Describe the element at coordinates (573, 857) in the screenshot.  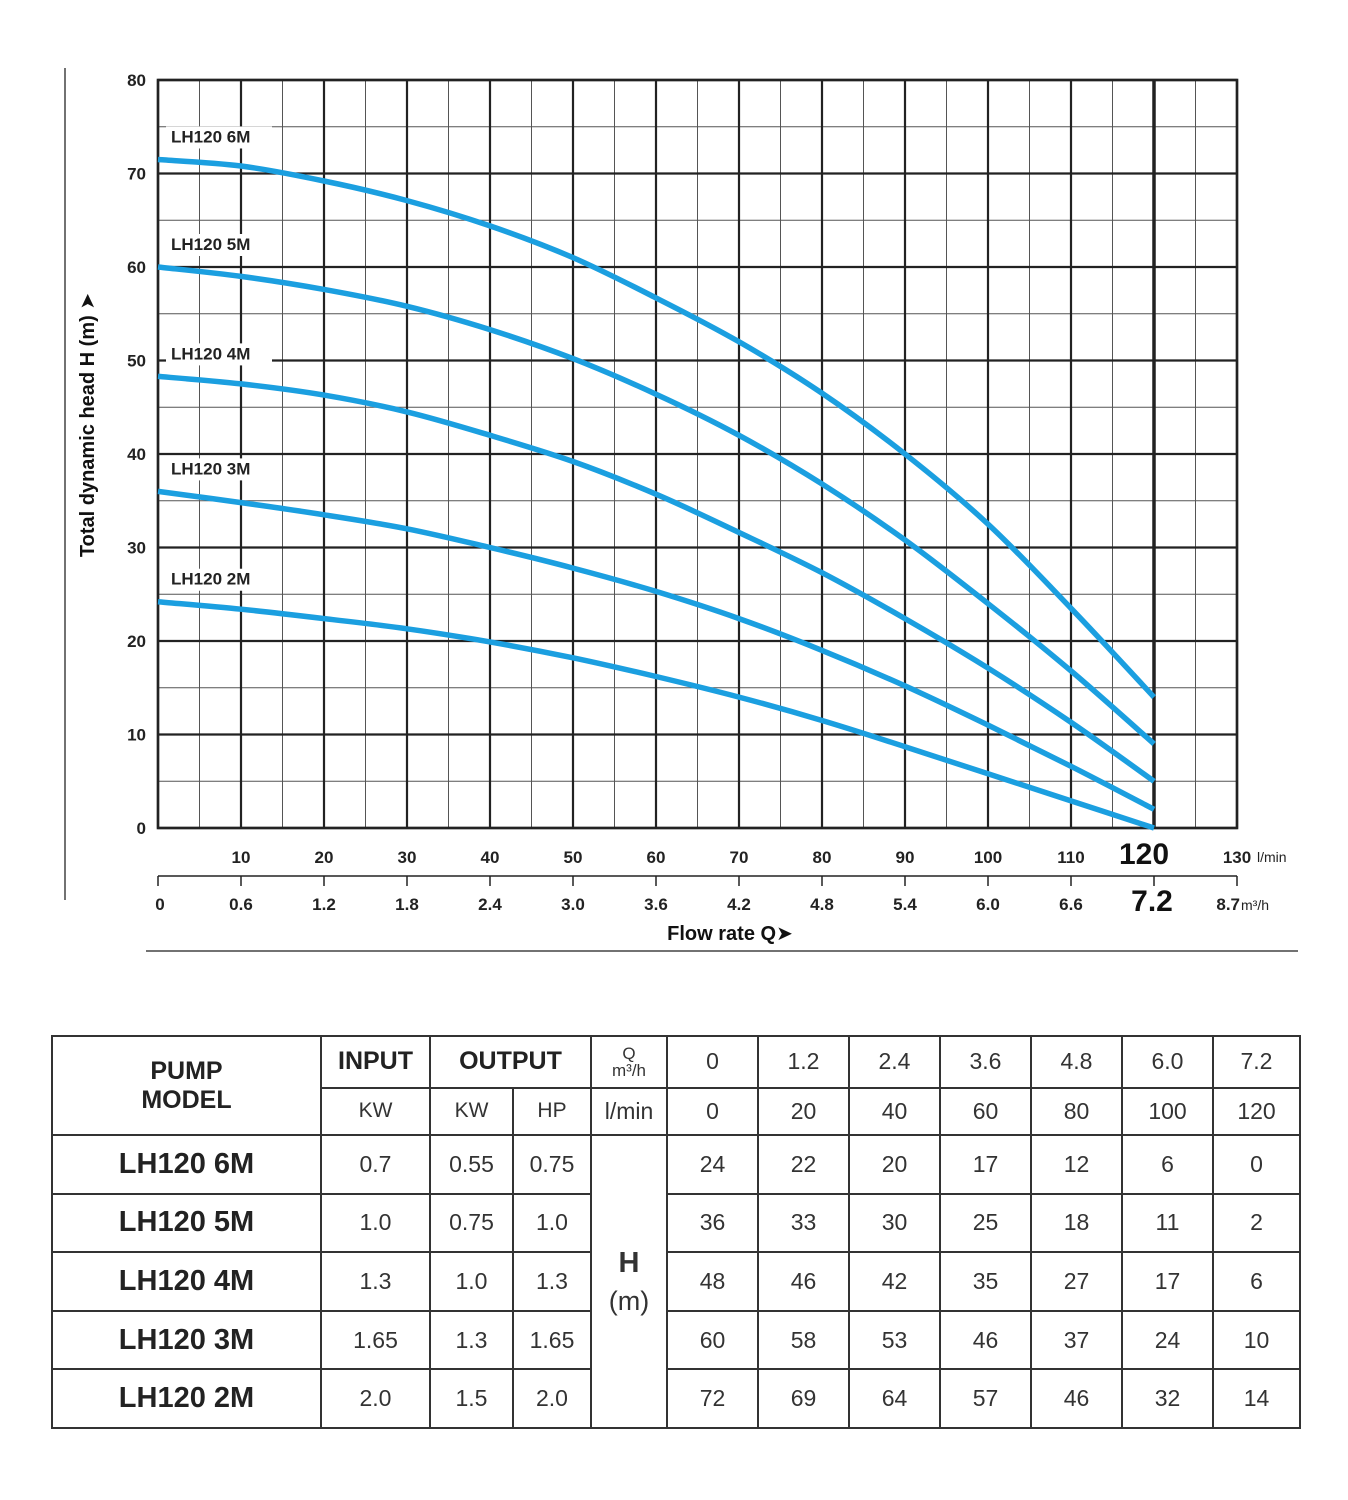
I see `x-tick-label-lmin: 50` at that location.